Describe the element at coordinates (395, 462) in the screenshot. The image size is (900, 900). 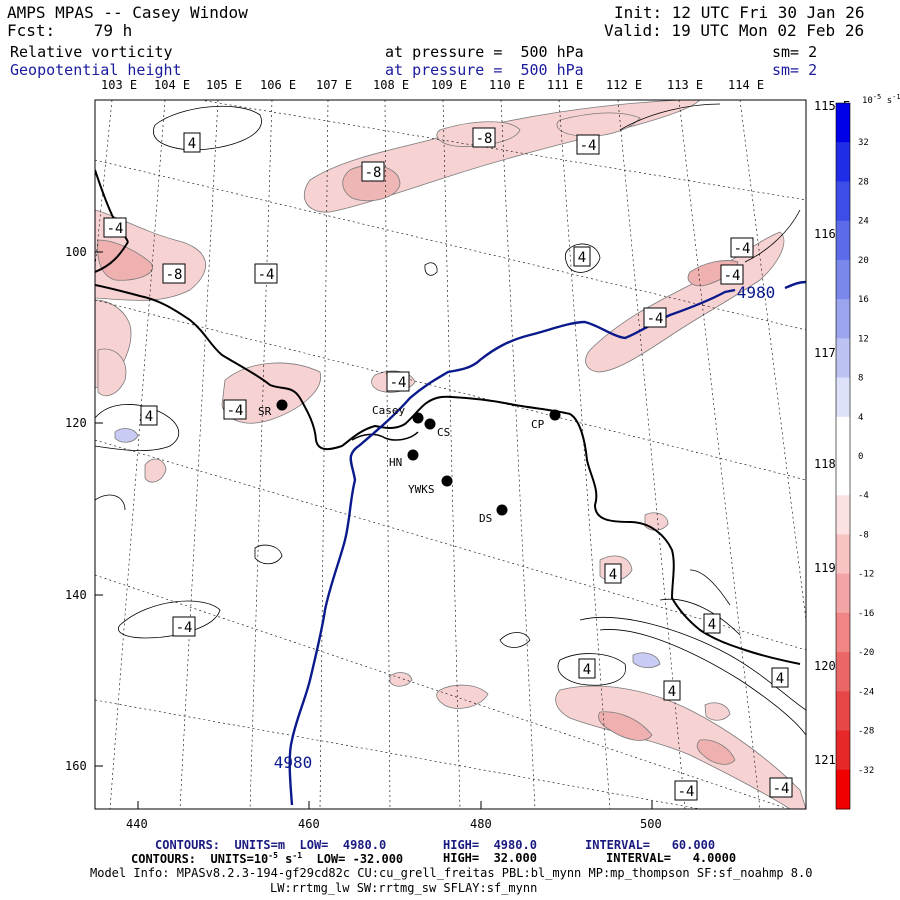
I see `station-label: HN` at that location.